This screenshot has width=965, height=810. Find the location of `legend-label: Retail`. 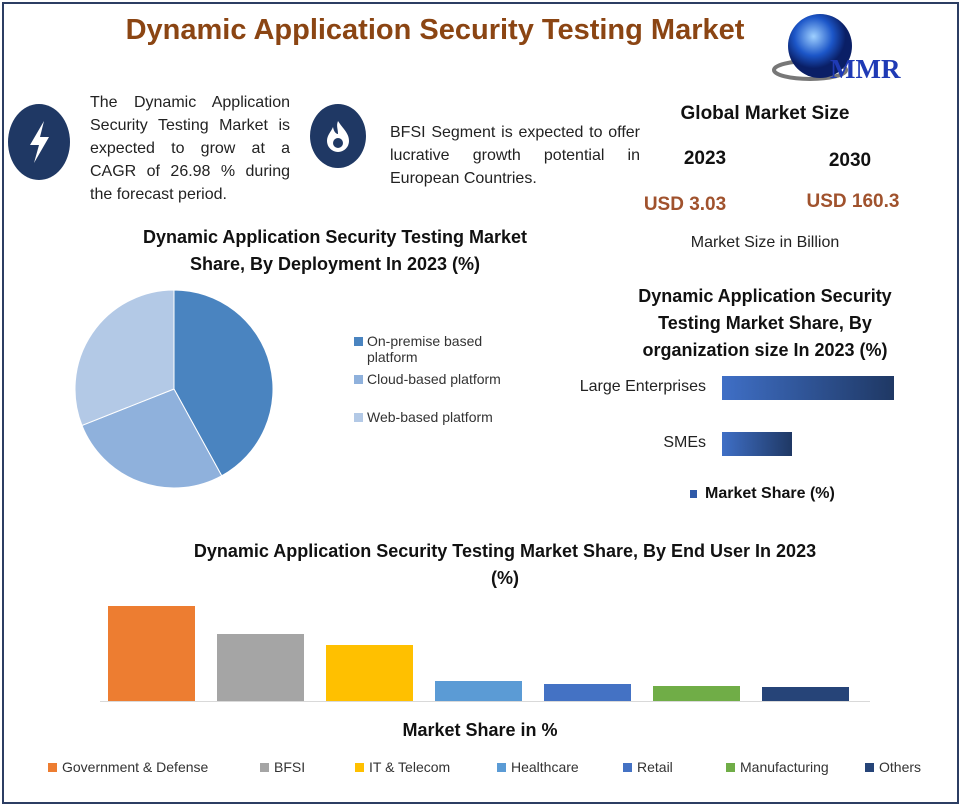

legend-label: Retail is located at coordinates (655, 767).